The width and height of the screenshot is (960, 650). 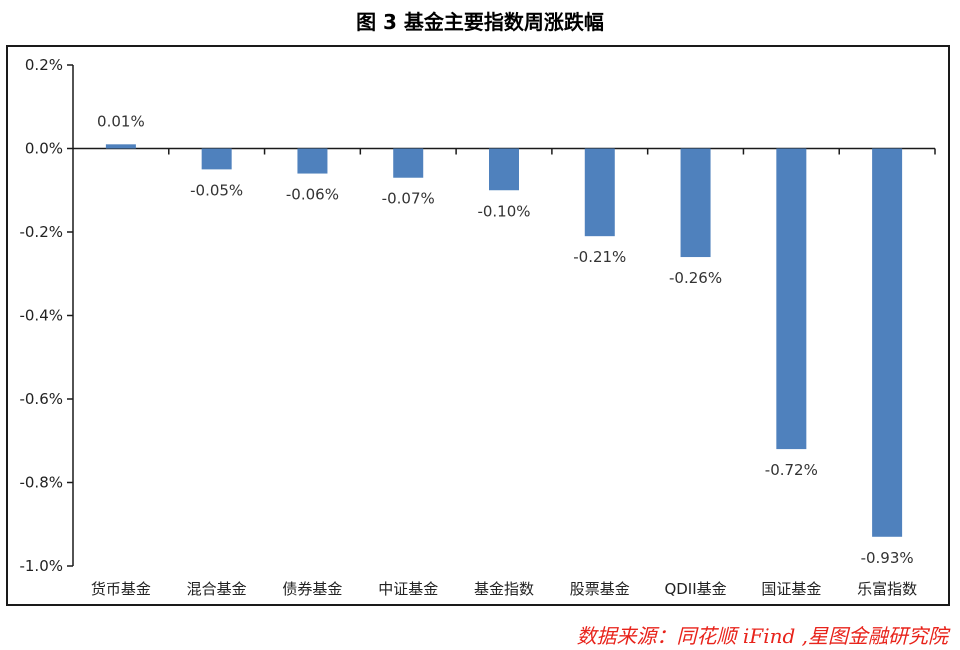 What do you see at coordinates (44, 149) in the screenshot?
I see `y-tick-label: 0.0%` at bounding box center [44, 149].